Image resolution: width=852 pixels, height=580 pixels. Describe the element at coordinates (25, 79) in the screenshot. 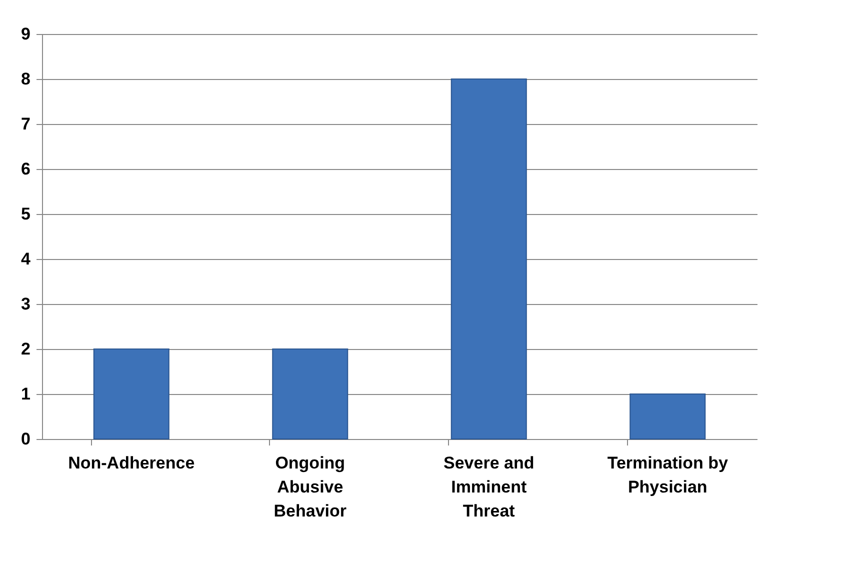

I see `y-tick-label: 8` at that location.